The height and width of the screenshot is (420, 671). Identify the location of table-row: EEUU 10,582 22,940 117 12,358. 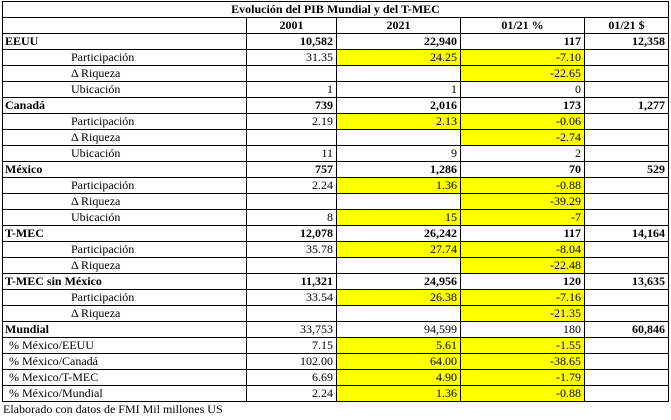
(335, 41).